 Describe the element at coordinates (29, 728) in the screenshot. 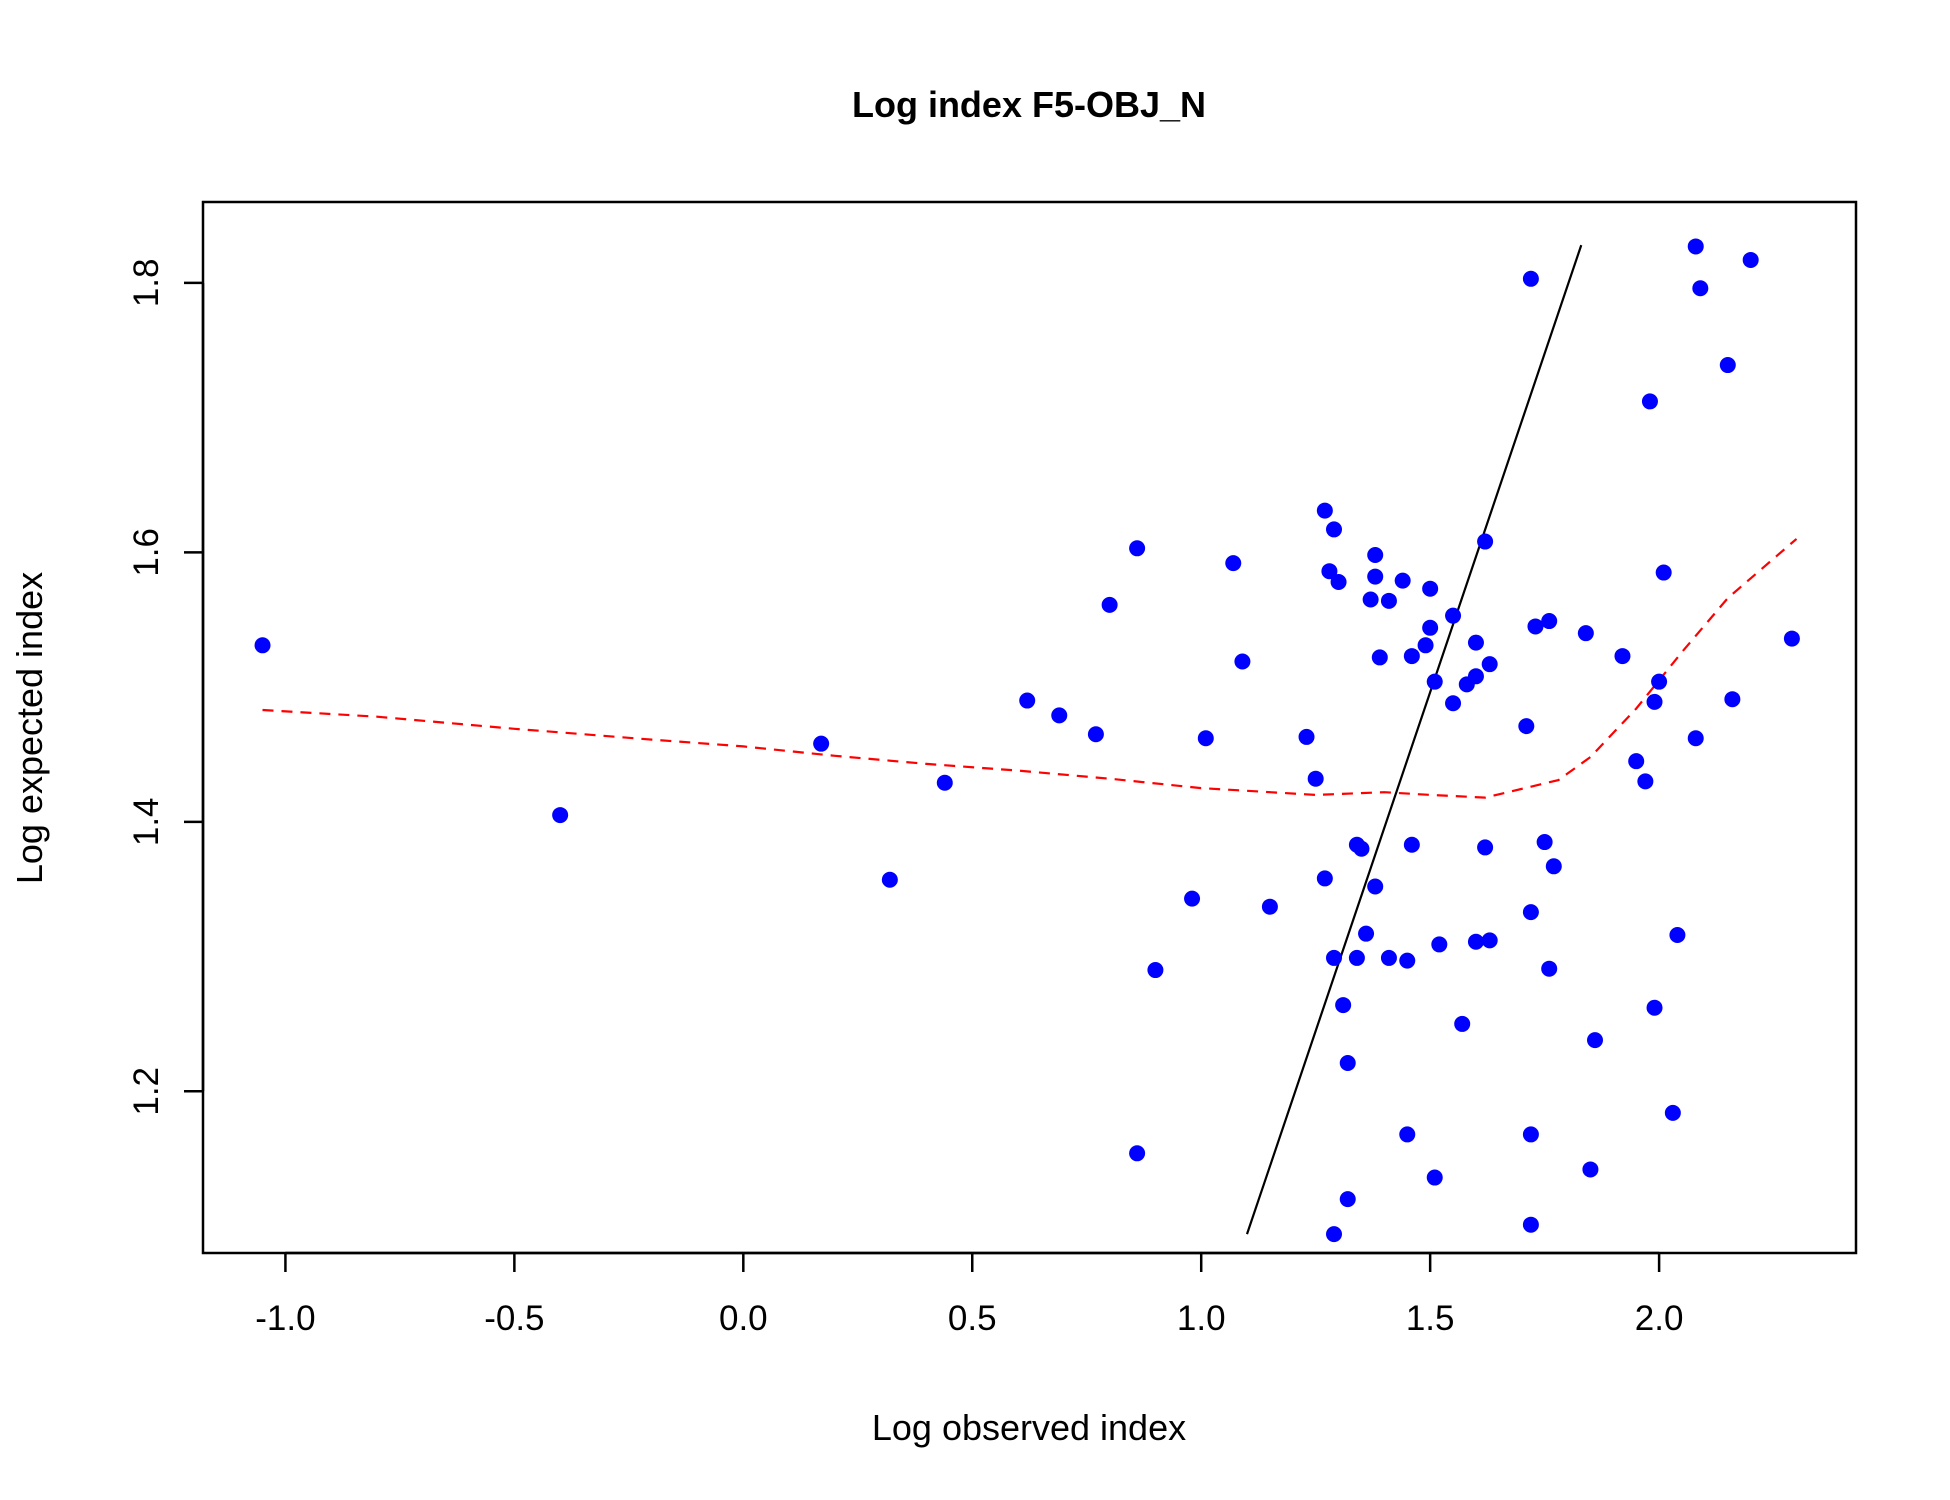

I see `y-axis-label: Log expected index` at that location.